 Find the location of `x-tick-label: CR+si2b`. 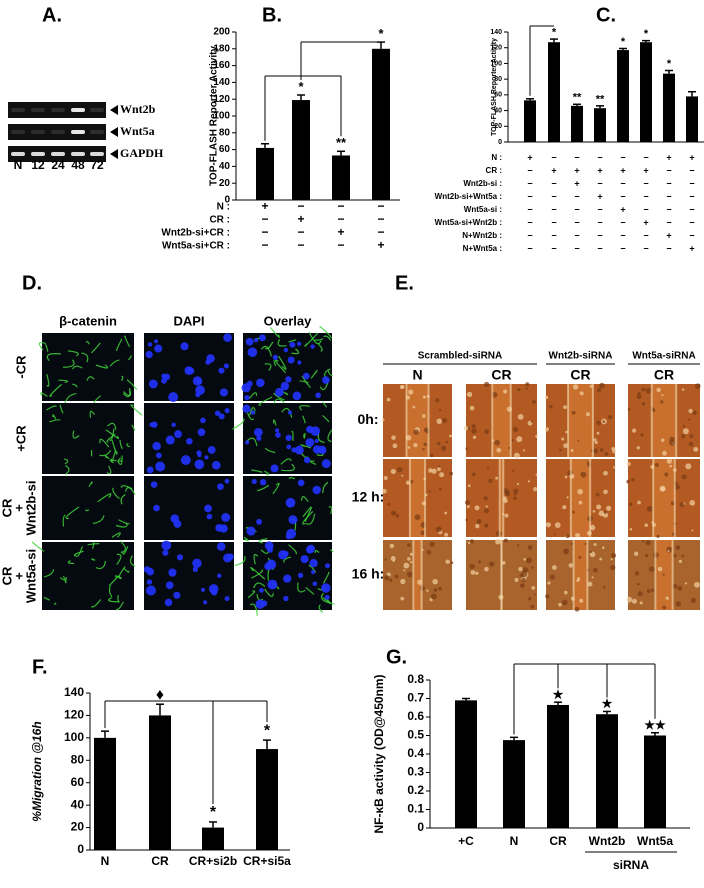

x-tick-label: CR+si2b is located at coordinates (213, 861).